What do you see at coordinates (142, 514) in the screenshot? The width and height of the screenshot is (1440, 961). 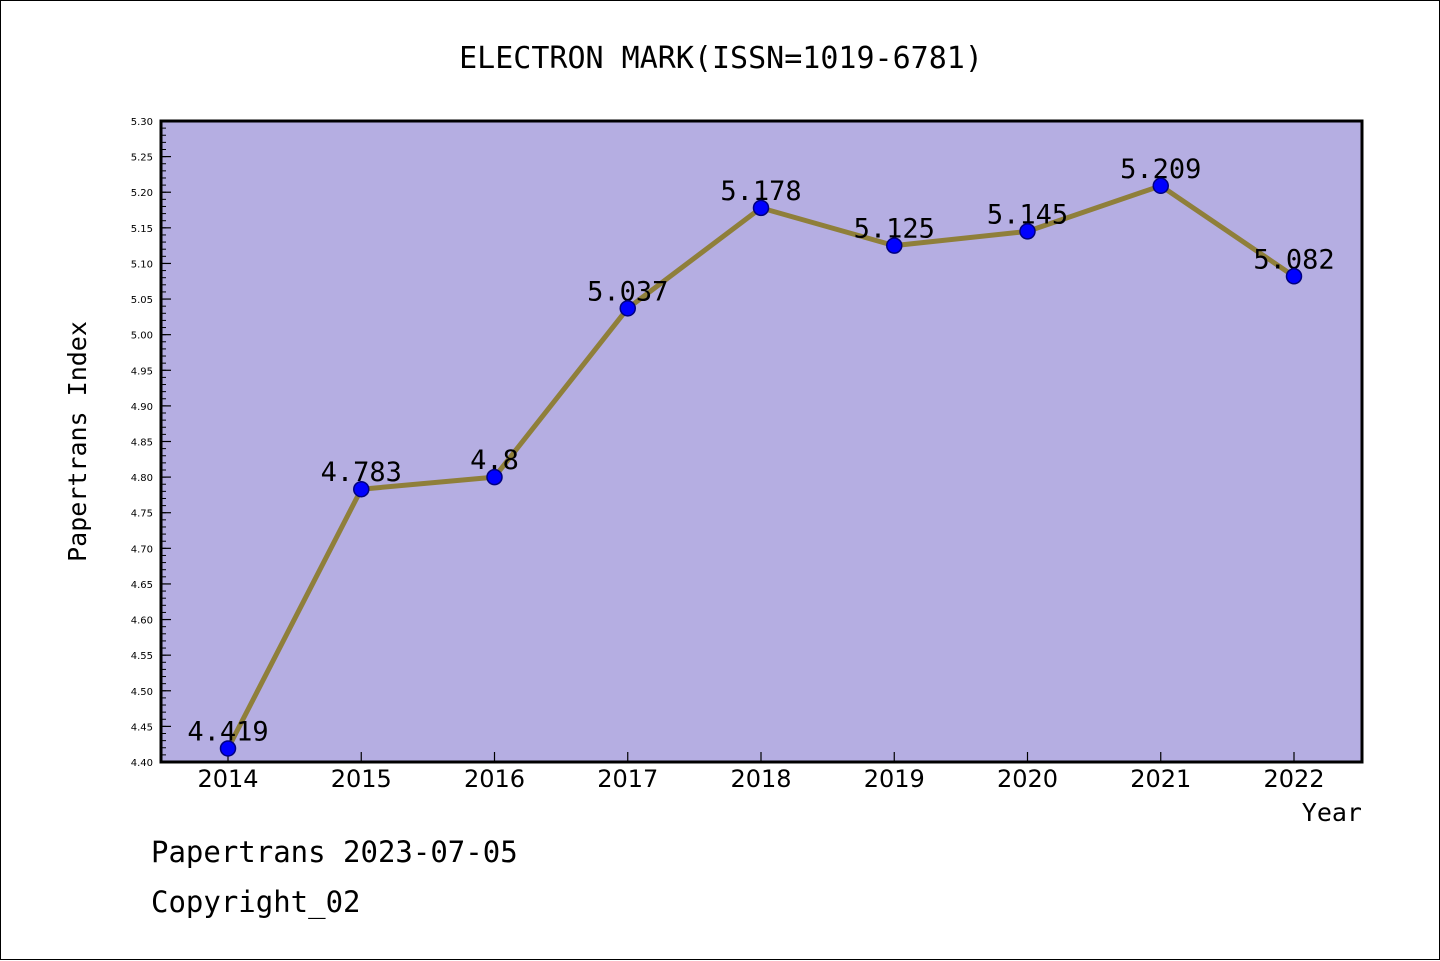 I see `y-tick-label: 4.75` at bounding box center [142, 514].